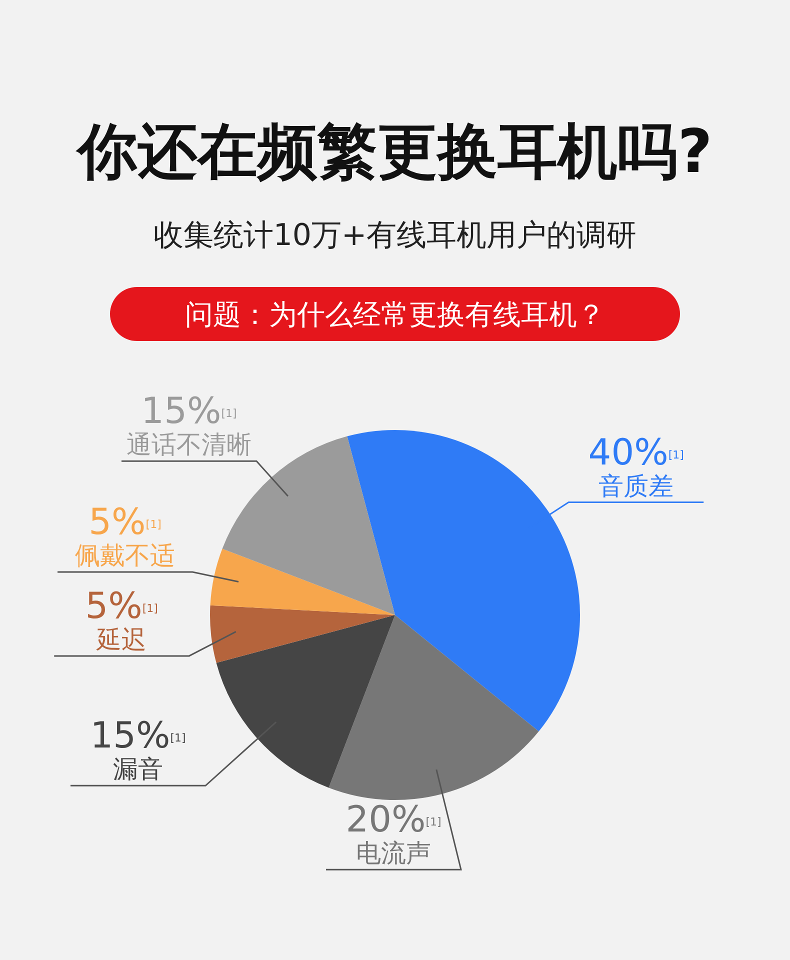 The height and width of the screenshot is (960, 790). Describe the element at coordinates (636, 485) in the screenshot. I see `slice-label: 音质差` at that location.